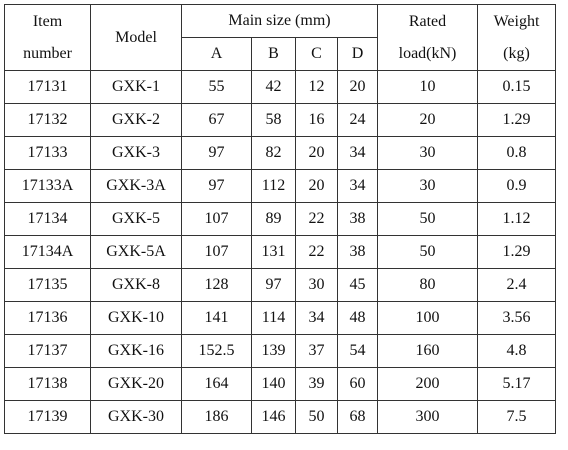 Image resolution: width=568 pixels, height=450 pixels. I want to click on table-cell: GXK-30, so click(136, 417).